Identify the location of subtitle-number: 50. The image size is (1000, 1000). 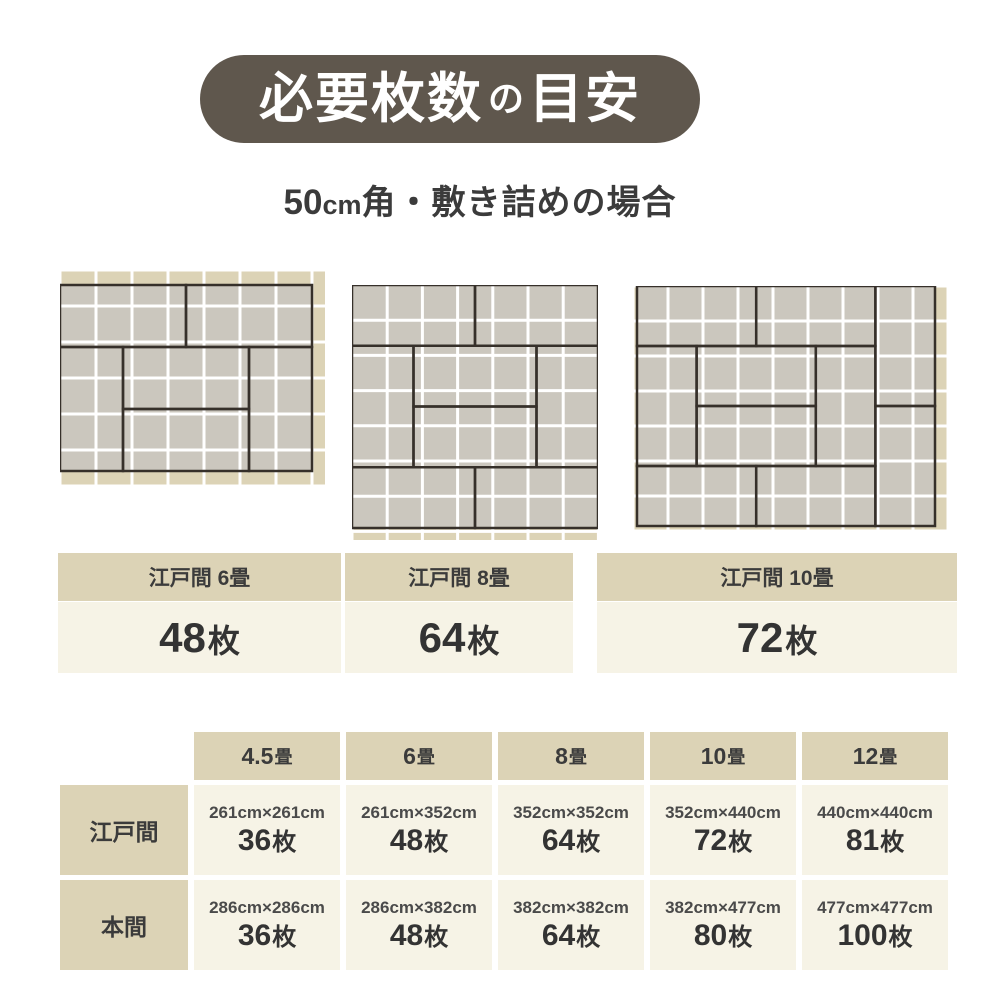
(303, 202).